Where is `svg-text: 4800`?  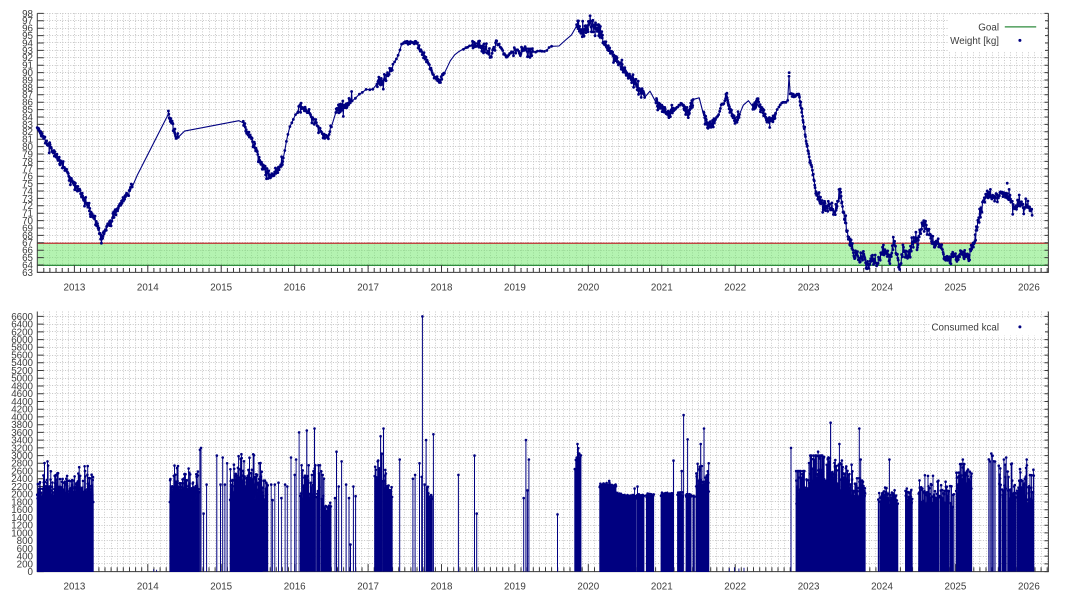 svg-text: 4800 is located at coordinates (22, 386).